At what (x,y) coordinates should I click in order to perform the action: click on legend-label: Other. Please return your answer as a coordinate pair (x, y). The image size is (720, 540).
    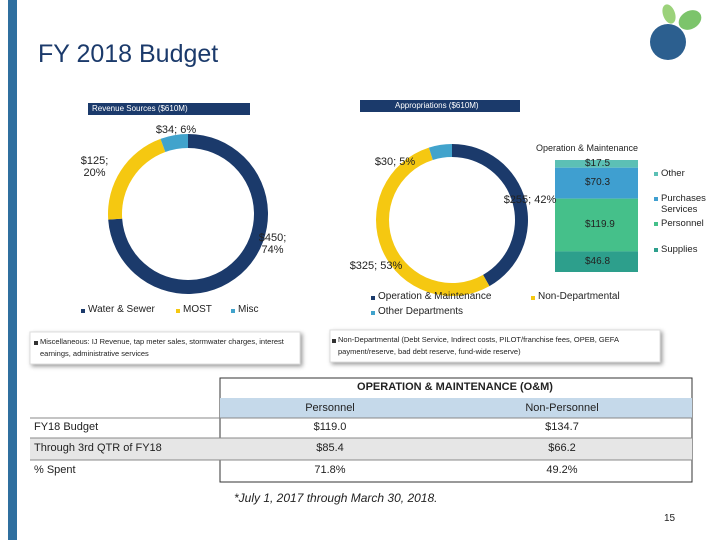
    Looking at the image, I should click on (673, 173).